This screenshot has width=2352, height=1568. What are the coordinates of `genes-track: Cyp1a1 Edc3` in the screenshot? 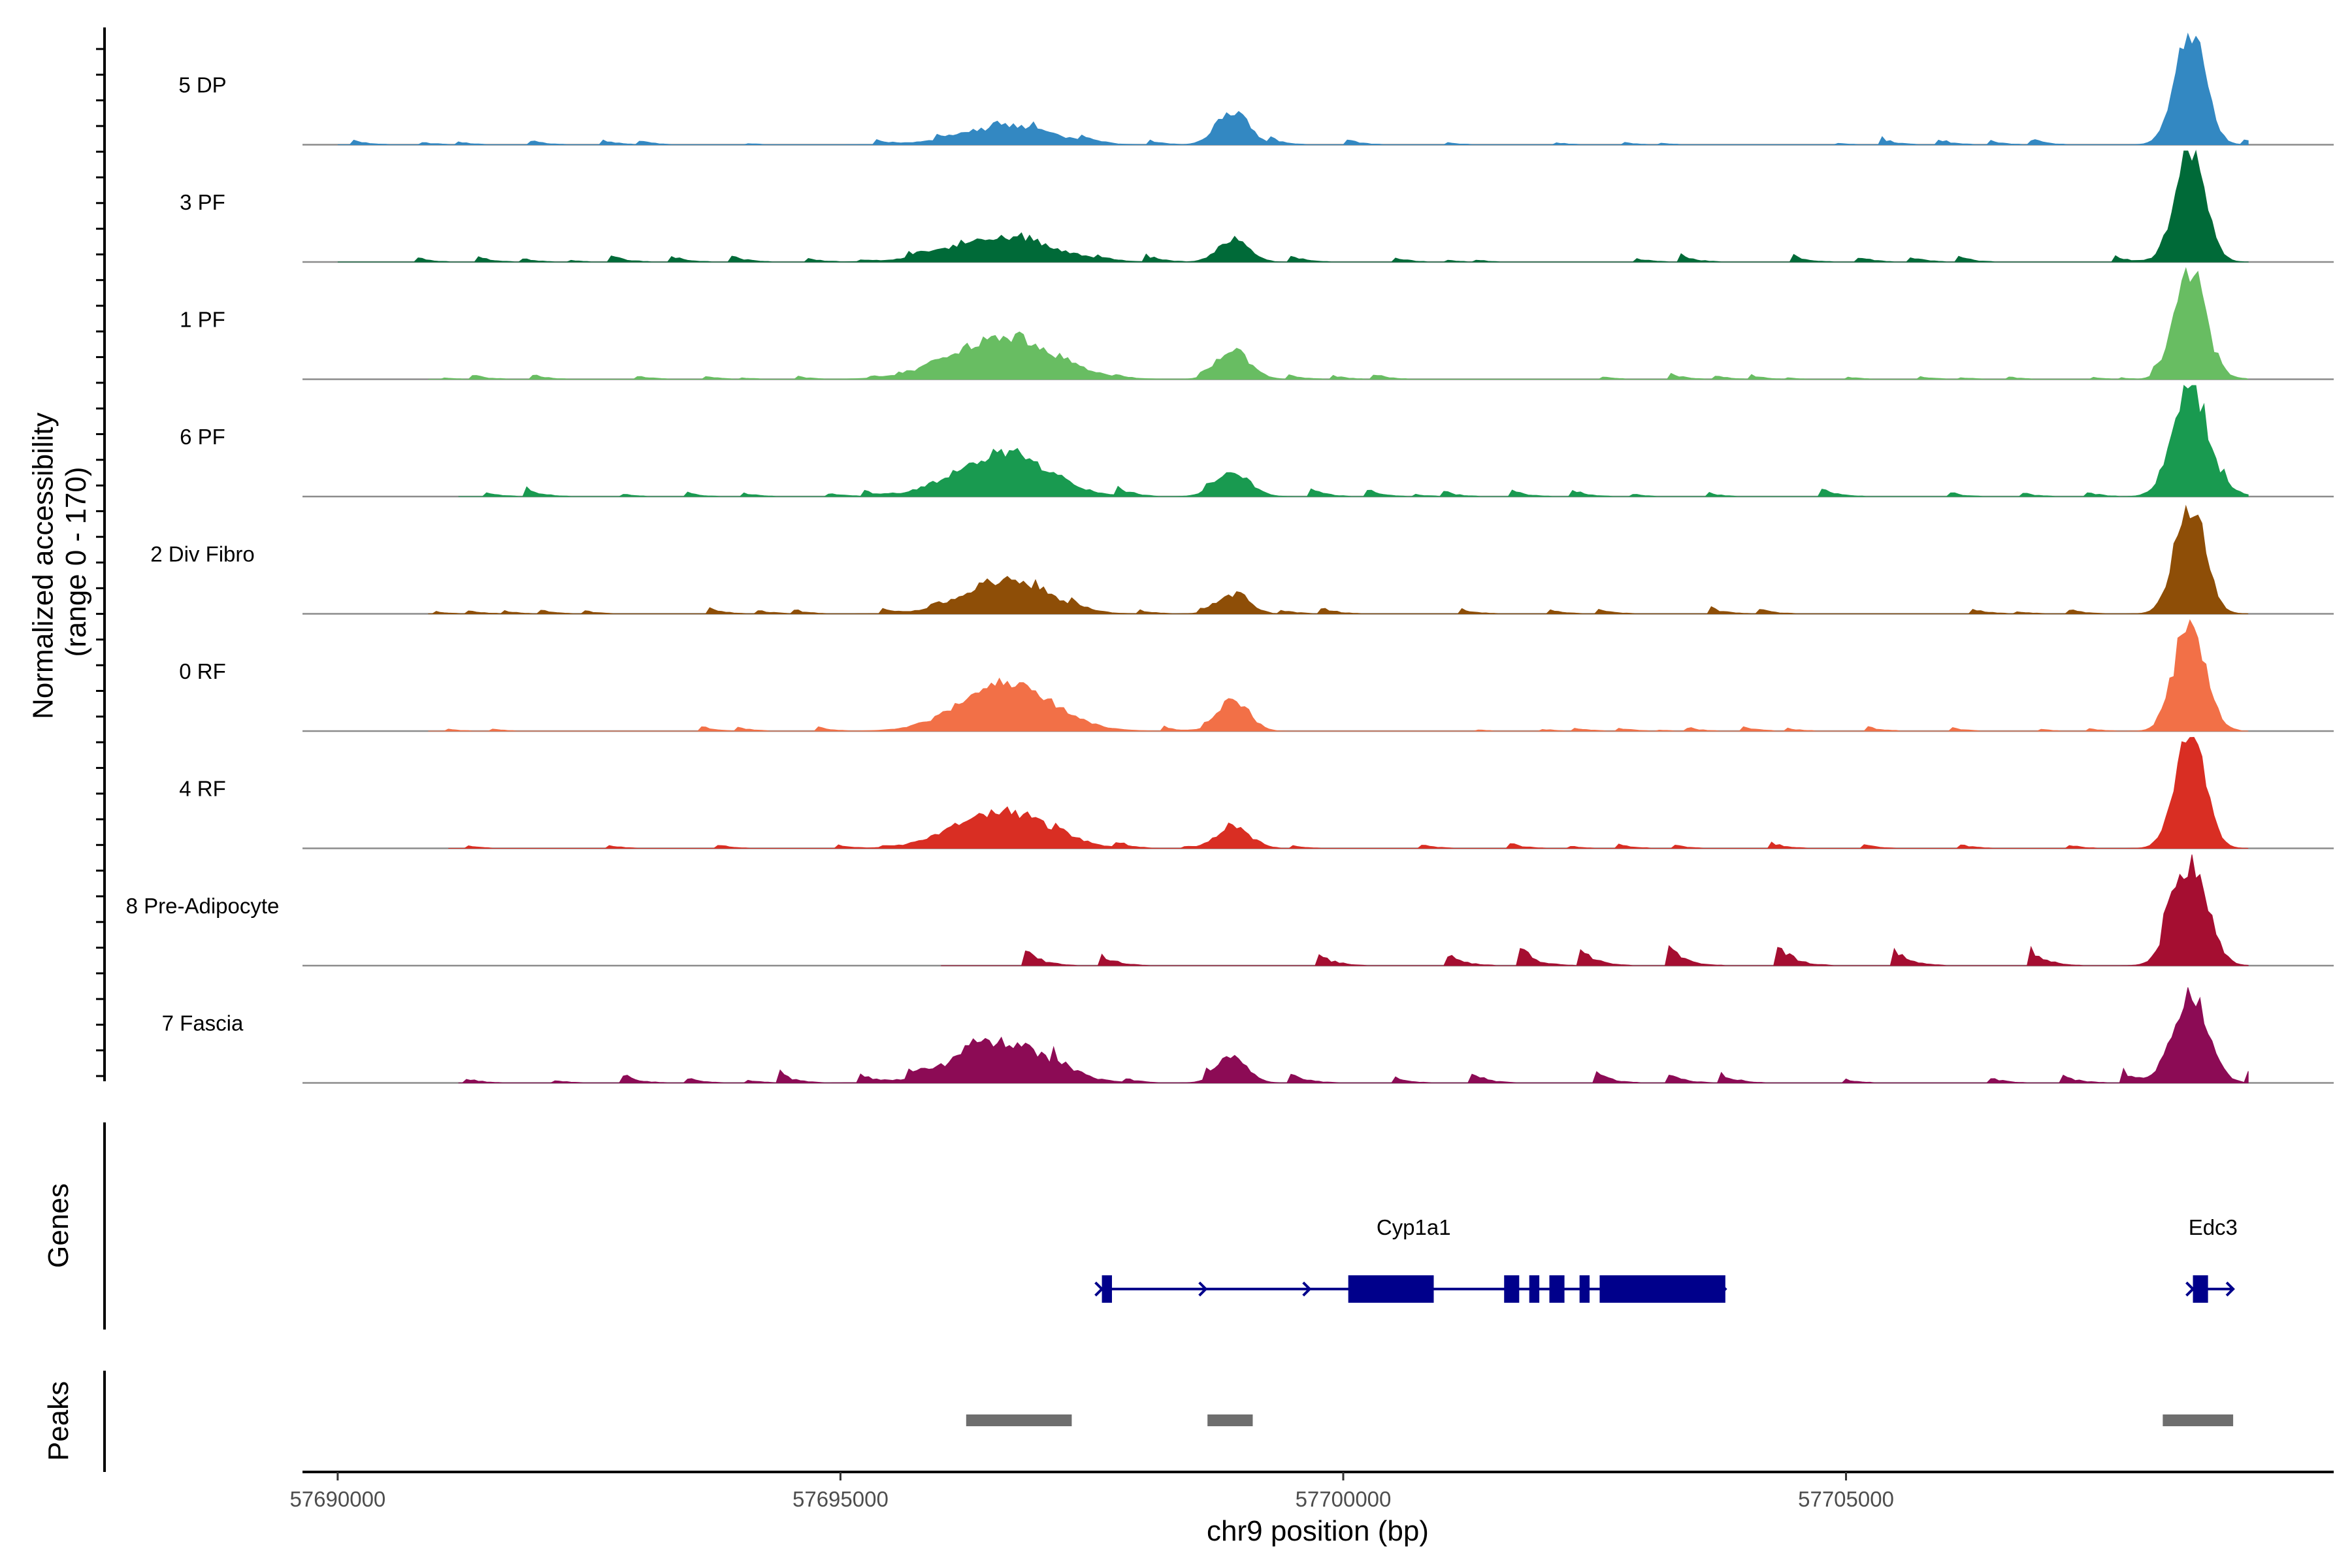 It's located at (1666, 1259).